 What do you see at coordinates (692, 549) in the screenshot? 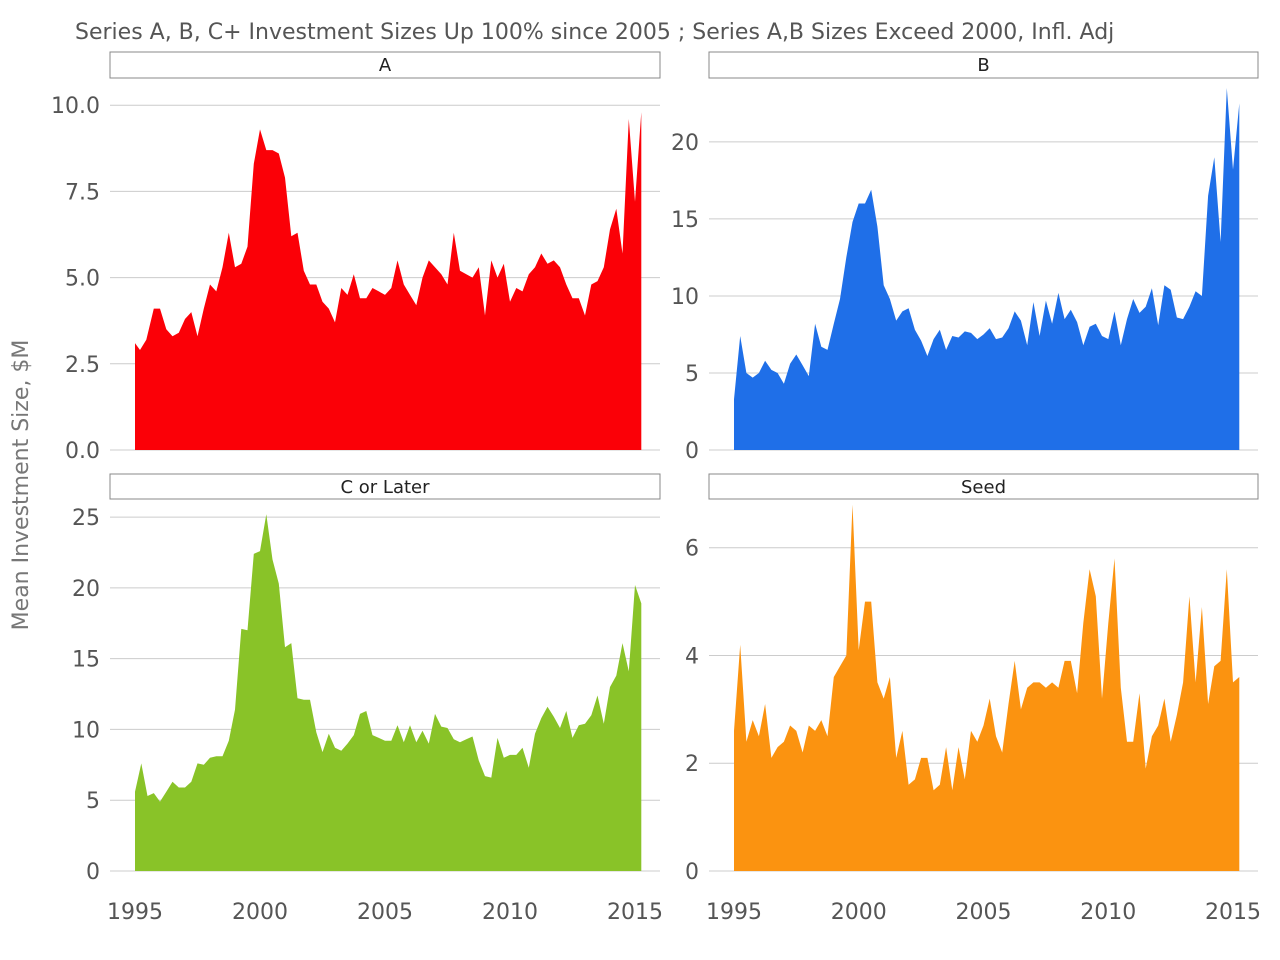
I see `y-tick-label-seed: 6` at bounding box center [692, 549].